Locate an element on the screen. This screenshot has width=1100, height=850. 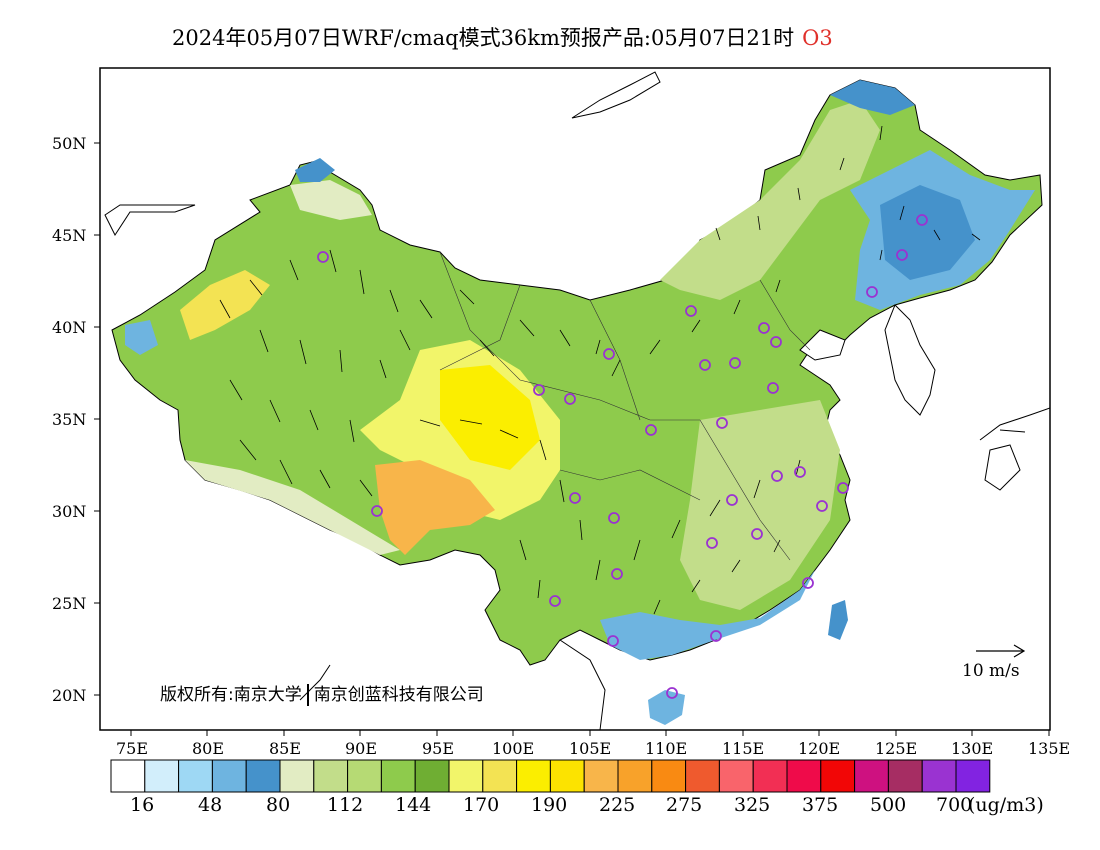
copyright-right: 南京创蓝科技有限公司 is located at coordinates (398, 695).